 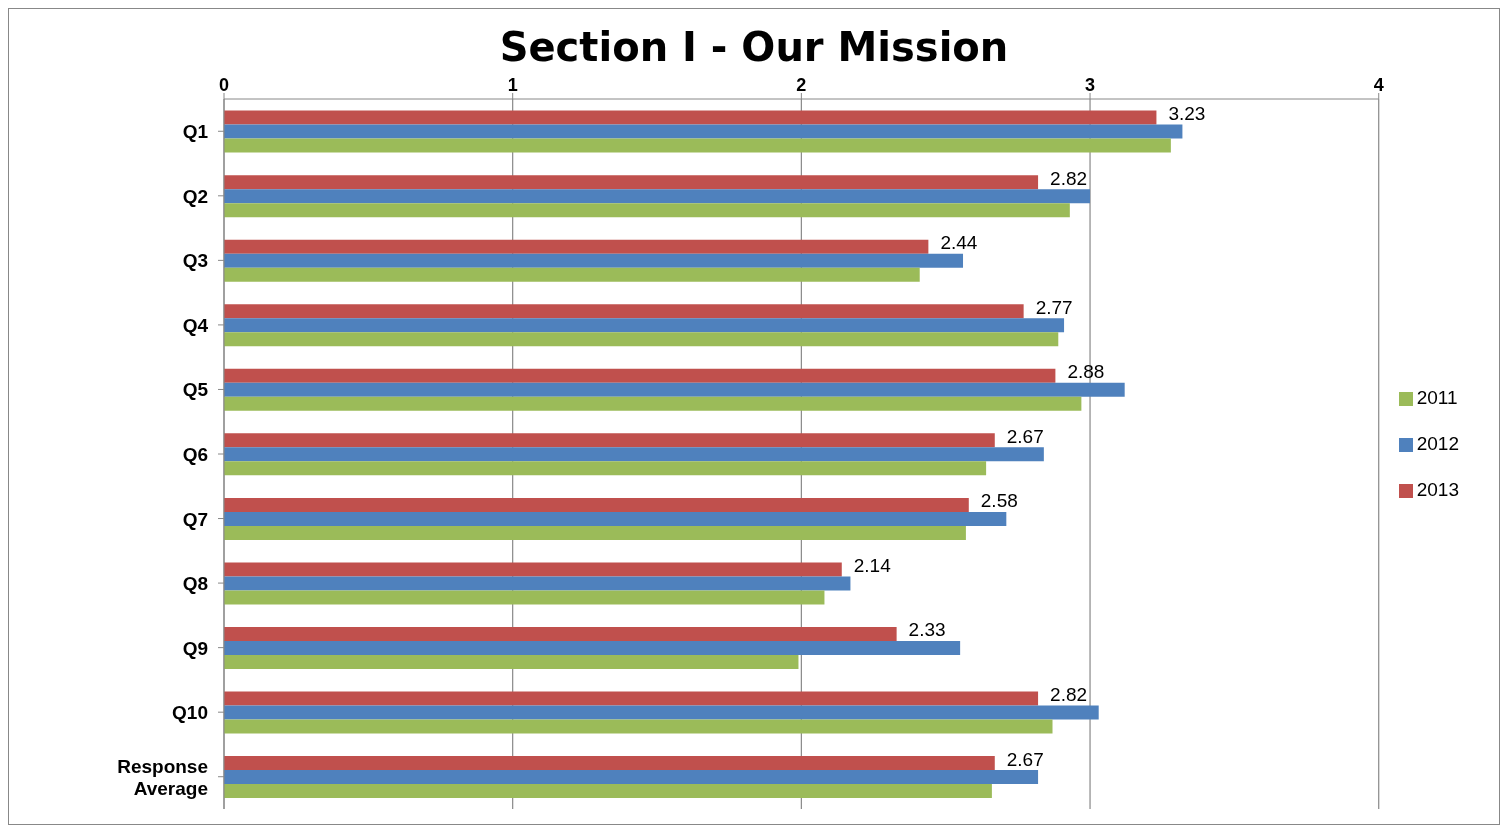 What do you see at coordinates (999, 501) in the screenshot?
I see `data-label: 2.58` at bounding box center [999, 501].